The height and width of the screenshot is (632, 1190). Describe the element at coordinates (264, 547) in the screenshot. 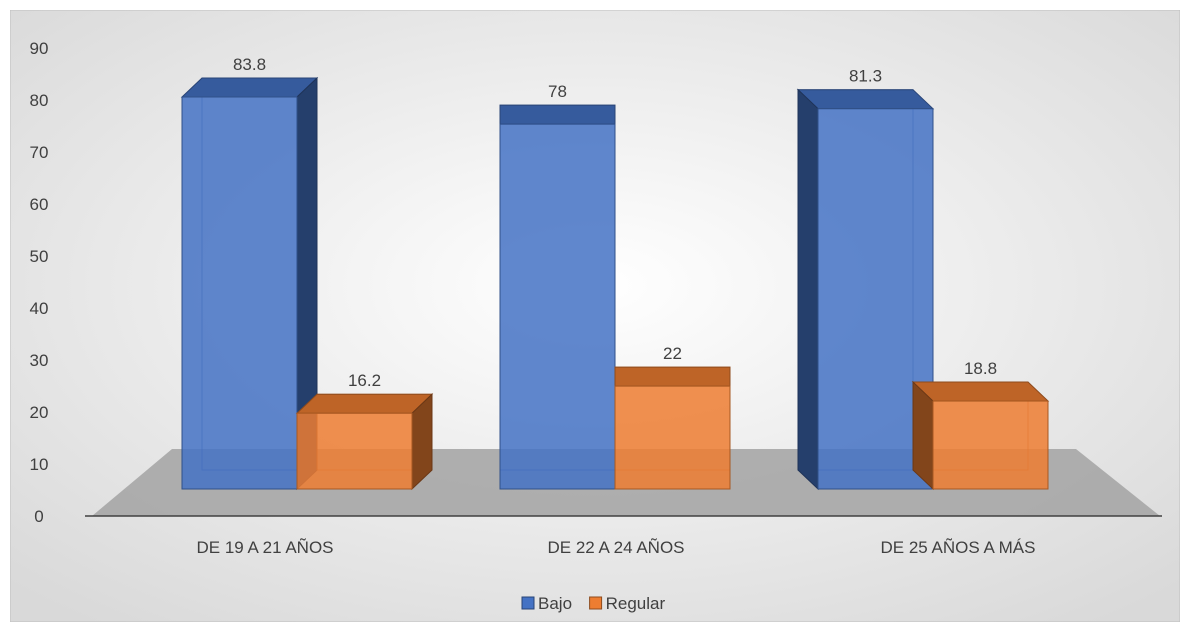

I see `x-tick-label: DE 19 A 21 AÑOS` at that location.